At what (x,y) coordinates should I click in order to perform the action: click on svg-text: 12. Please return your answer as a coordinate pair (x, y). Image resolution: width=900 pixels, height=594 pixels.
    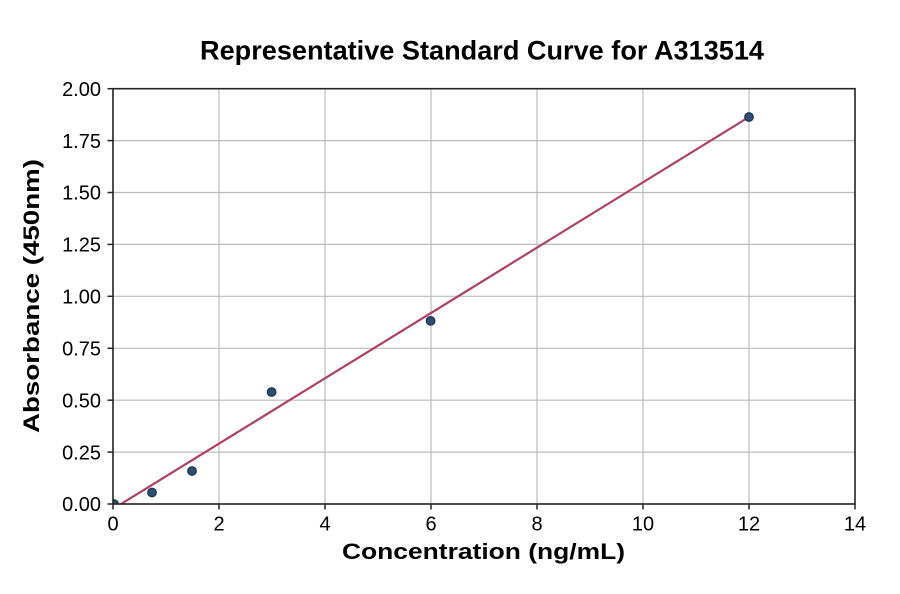
    Looking at the image, I should click on (749, 525).